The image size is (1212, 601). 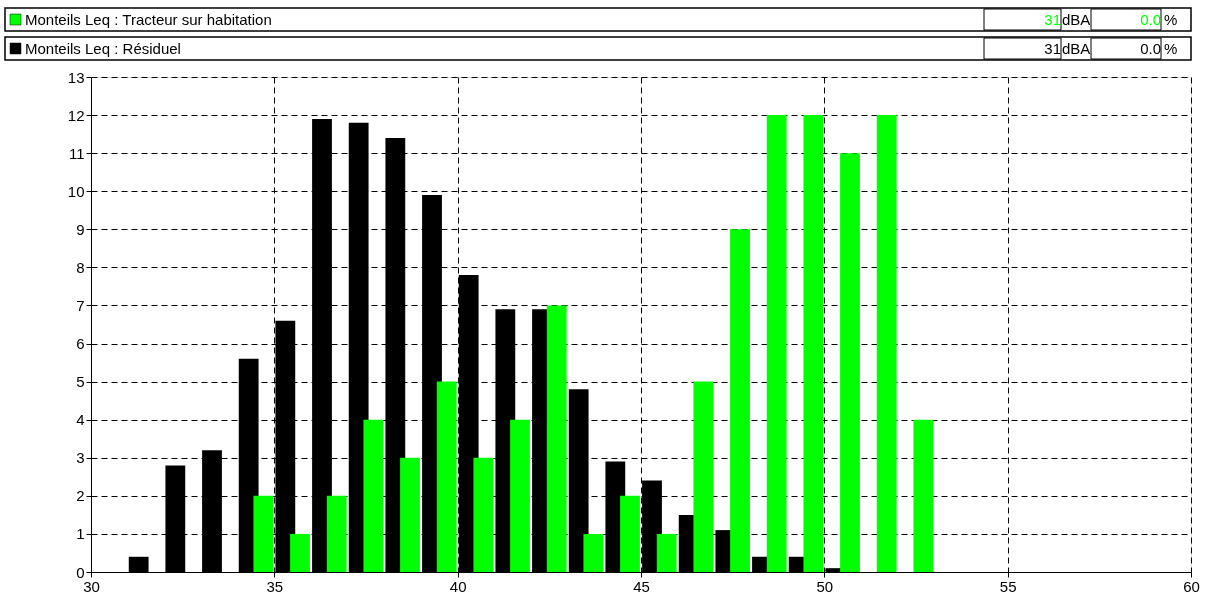 I want to click on y-tick-label: 9, so click(x=80, y=229).